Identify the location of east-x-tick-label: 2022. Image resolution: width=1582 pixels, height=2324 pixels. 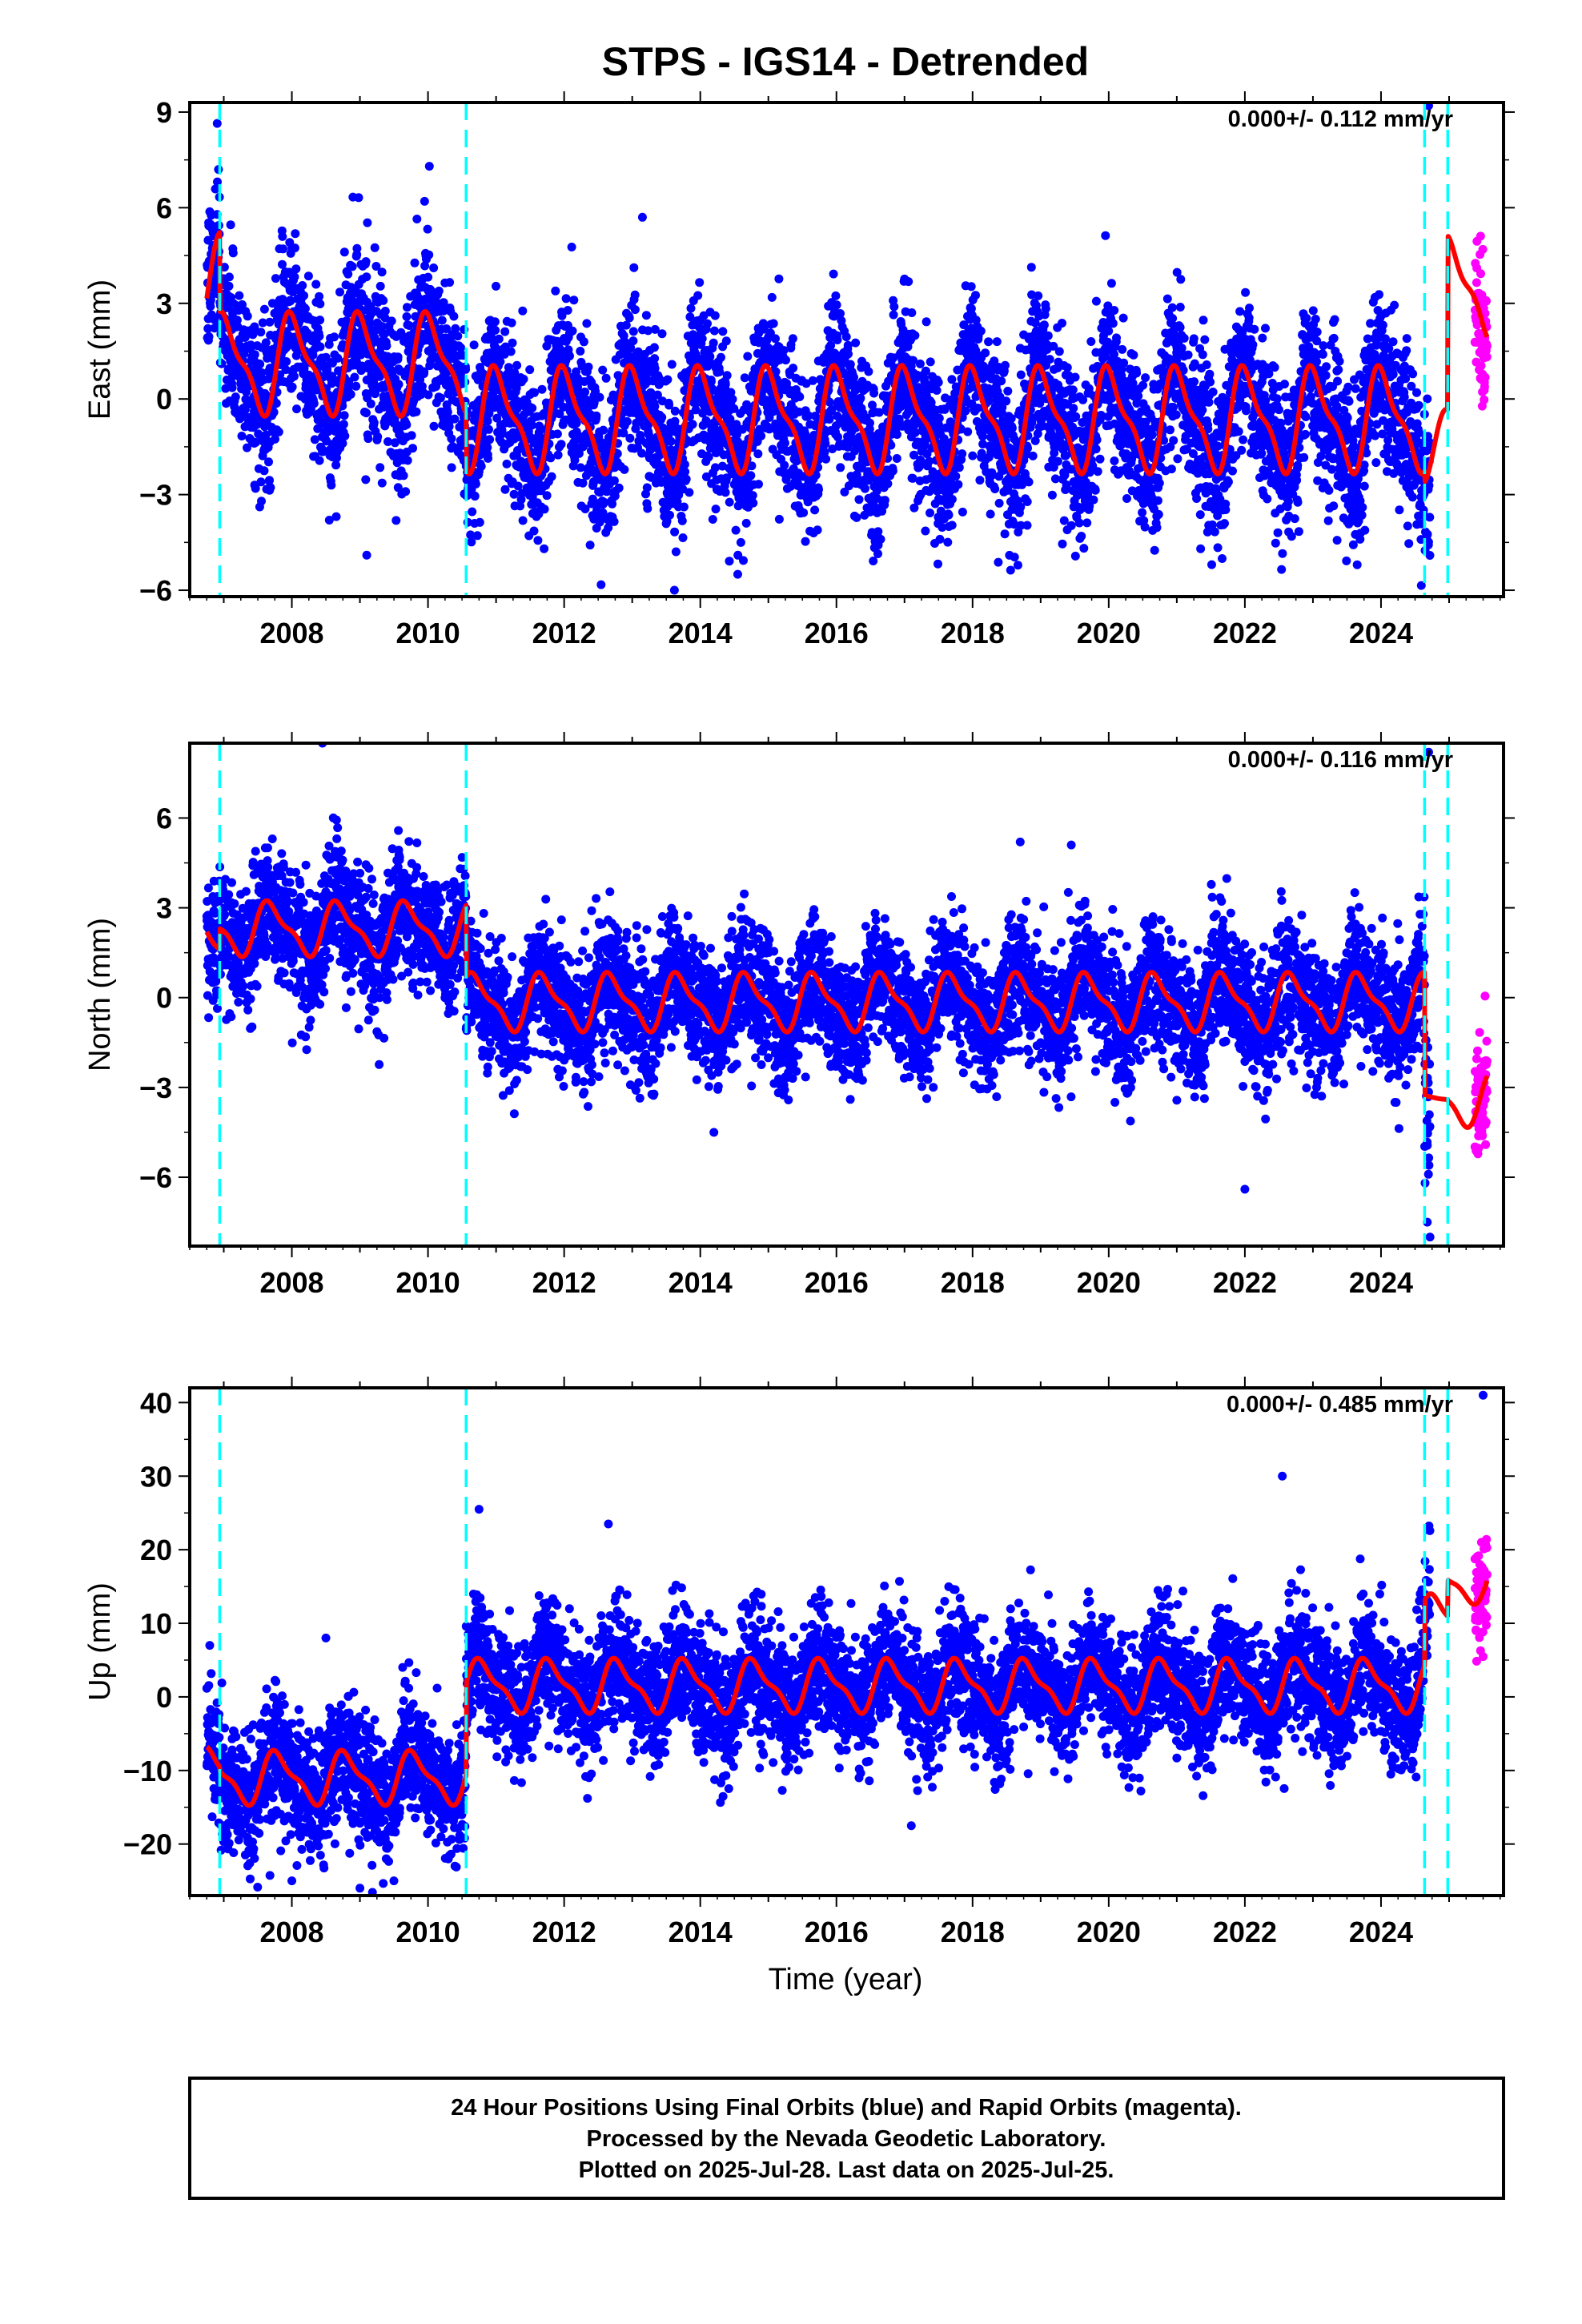
(1245, 633).